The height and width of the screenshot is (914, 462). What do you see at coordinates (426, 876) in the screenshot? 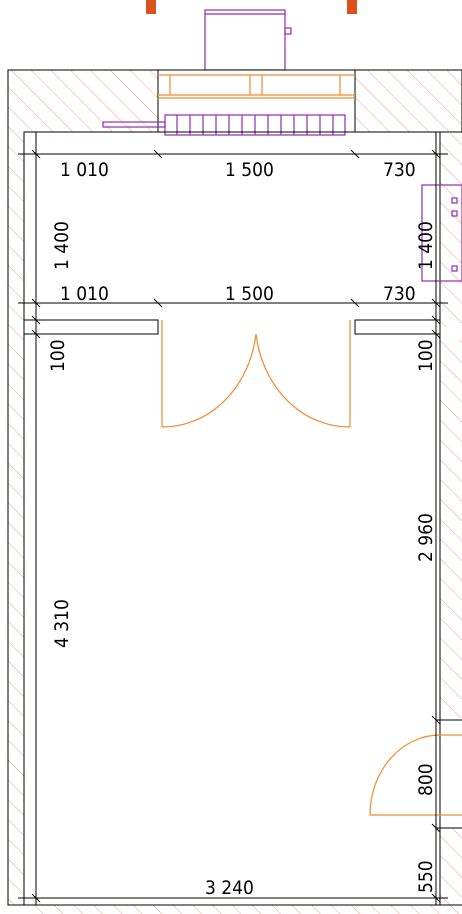
I see `dim-corner-right: 550` at bounding box center [426, 876].